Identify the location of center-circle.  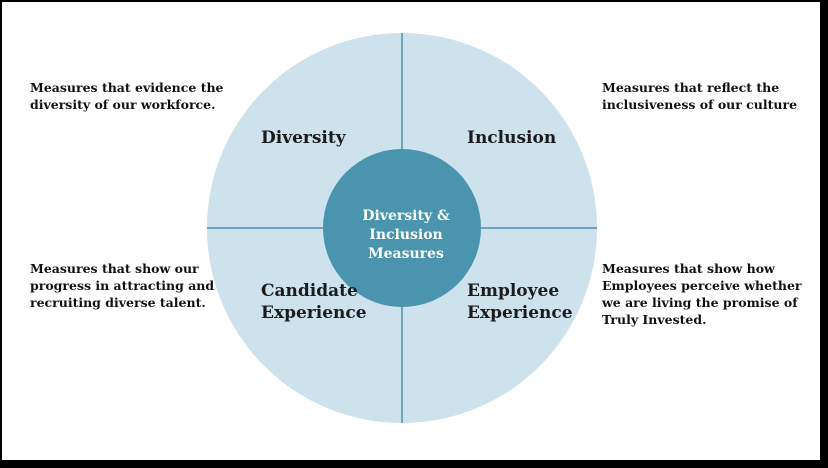
(402, 228).